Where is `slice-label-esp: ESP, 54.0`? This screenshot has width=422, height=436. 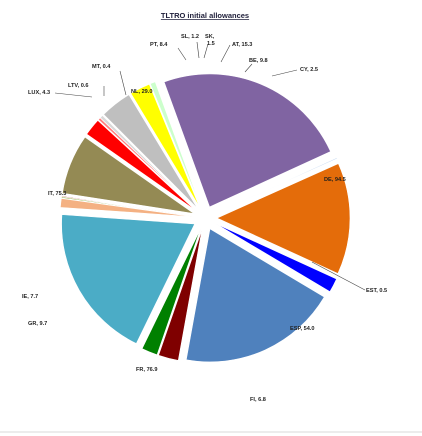 slice-label-esp: ESP, 54.0 is located at coordinates (302, 329).